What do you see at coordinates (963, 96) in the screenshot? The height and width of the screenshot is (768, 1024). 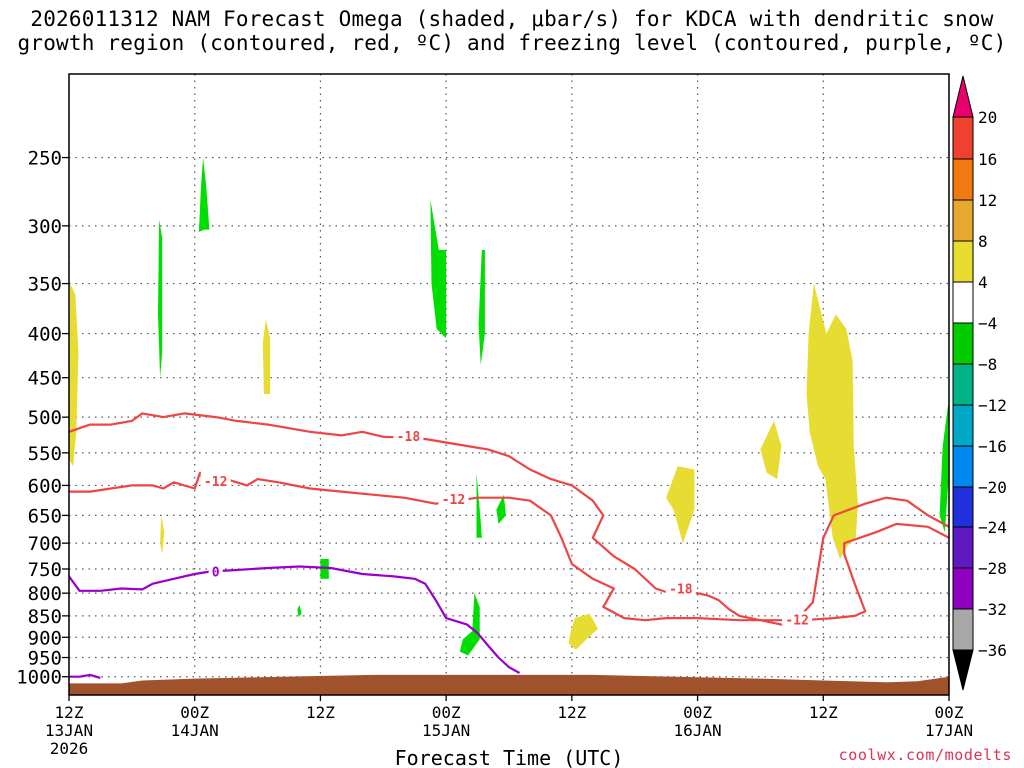 I see `colorbar-top-arrow` at bounding box center [963, 96].